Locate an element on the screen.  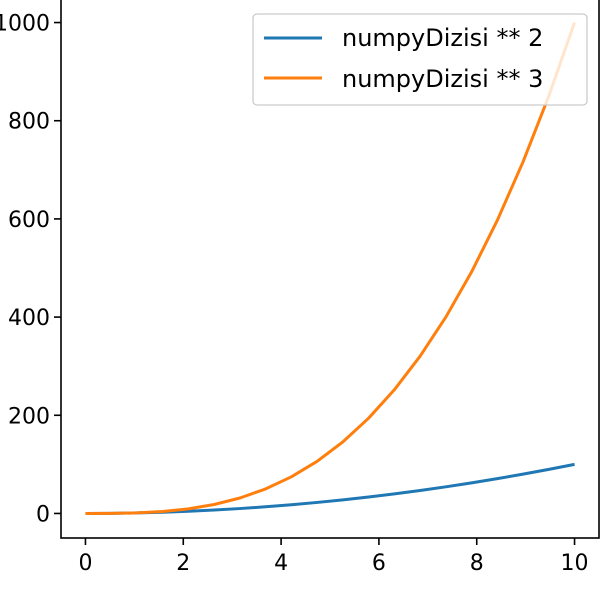
x-tick-label: 2 is located at coordinates (183, 563).